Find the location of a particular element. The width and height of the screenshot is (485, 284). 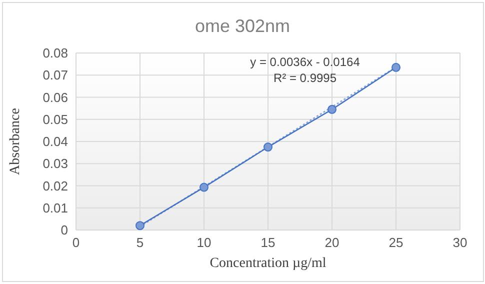

x-tick-label: 25 is located at coordinates (396, 242).